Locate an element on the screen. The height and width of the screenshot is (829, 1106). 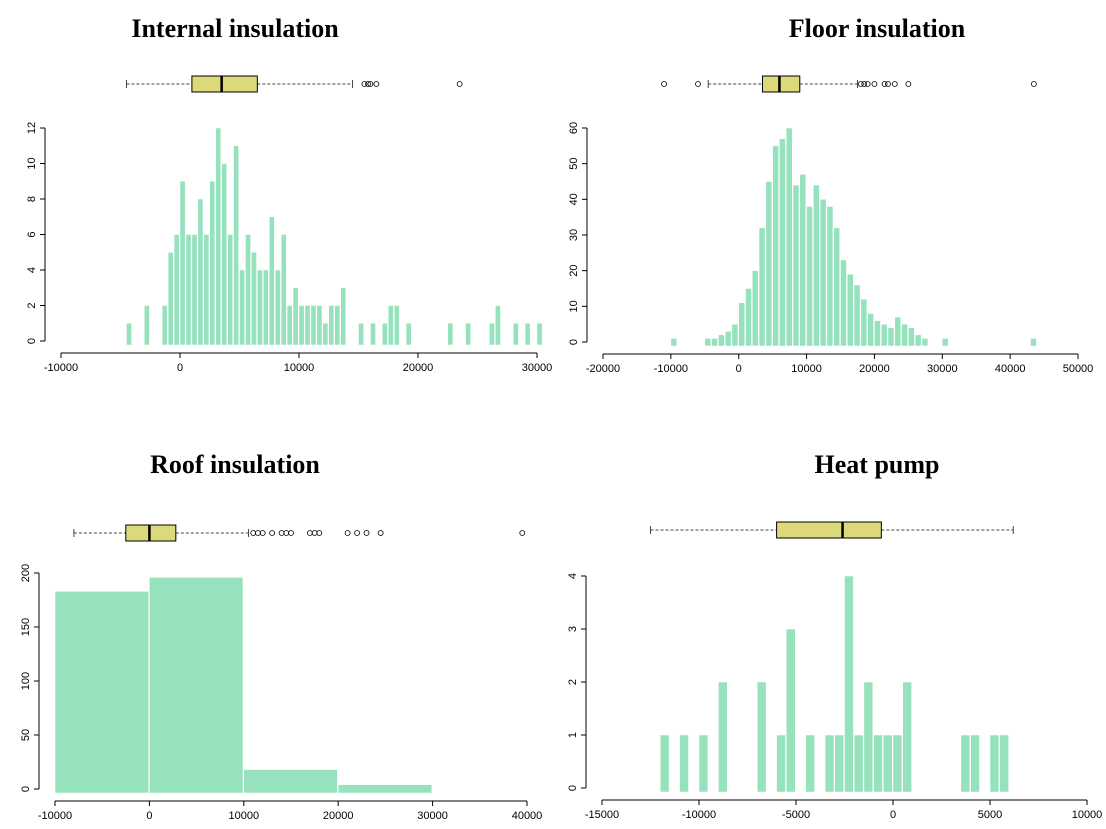
y-tick-label: 6 is located at coordinates (32, 234).